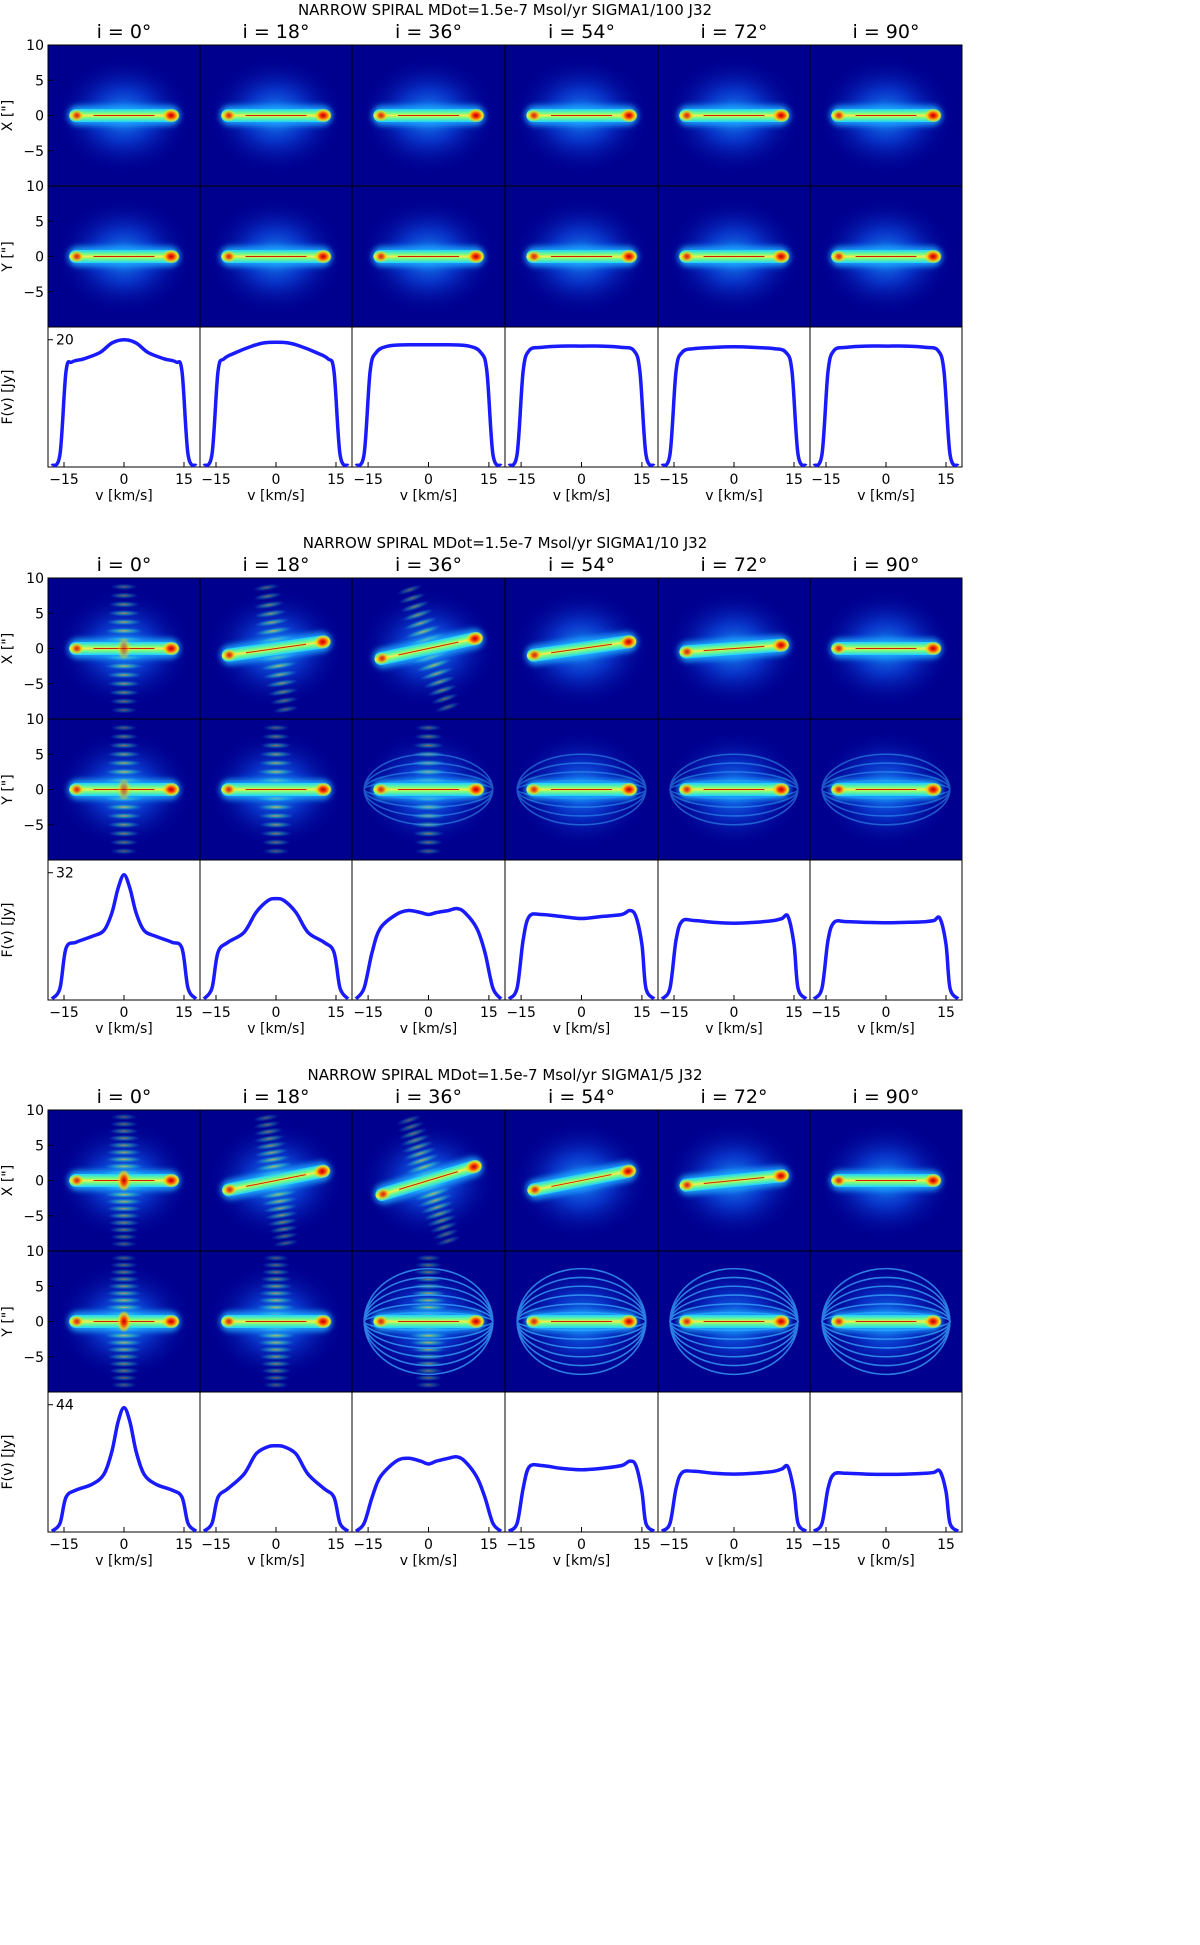 Image resolution: width=1200 pixels, height=1945 pixels. I want to click on inclination-label: i = 54°, so click(581, 32).